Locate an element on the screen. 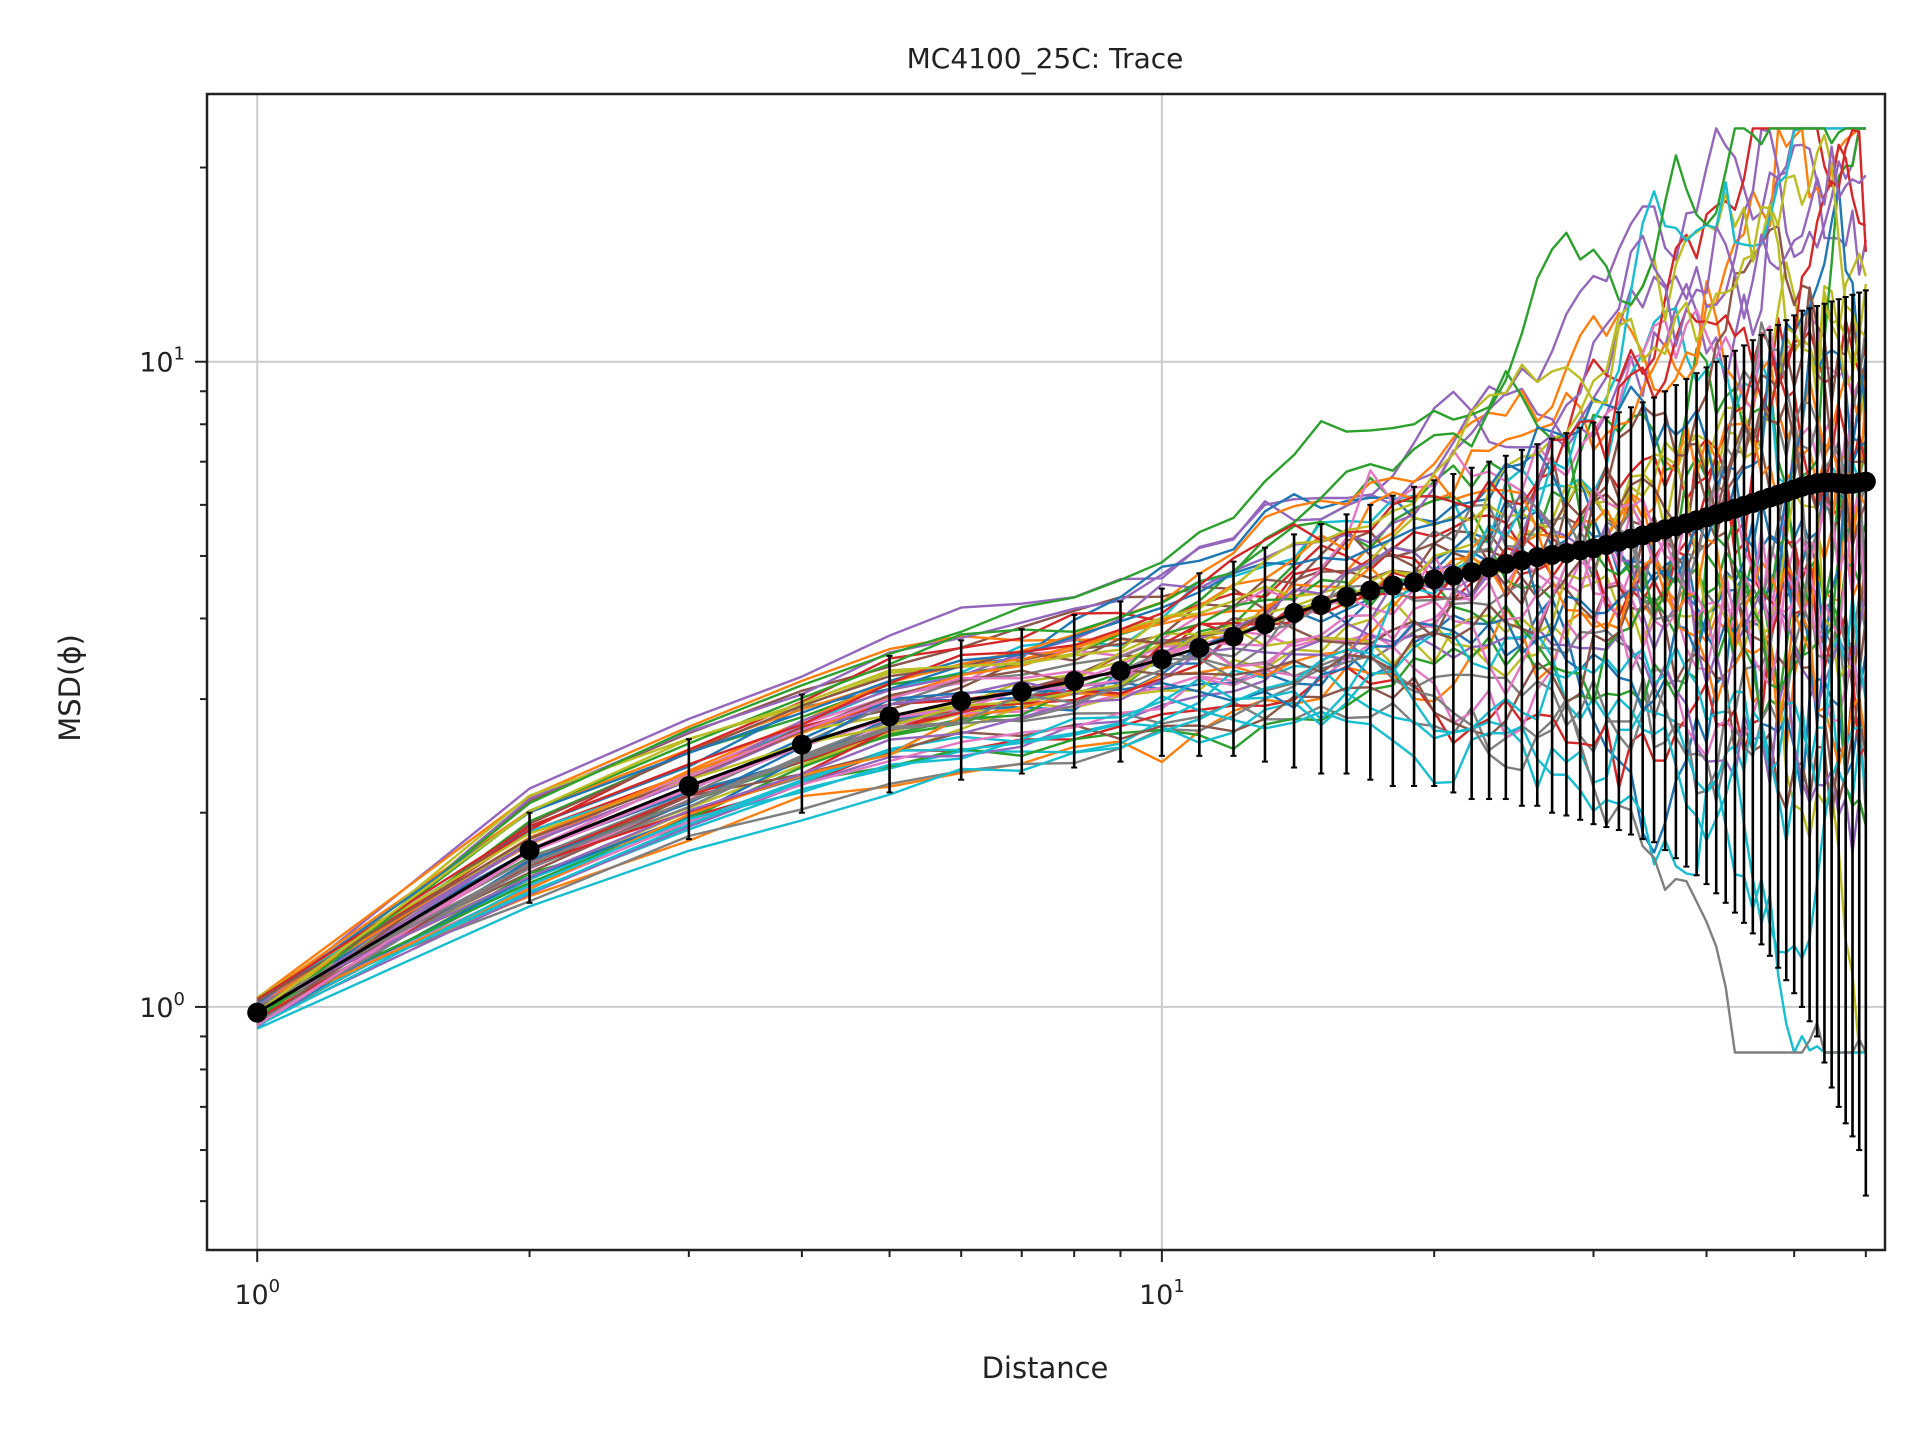 The width and height of the screenshot is (1920, 1445). y-tick-label: 10¹ is located at coordinates (162, 361).